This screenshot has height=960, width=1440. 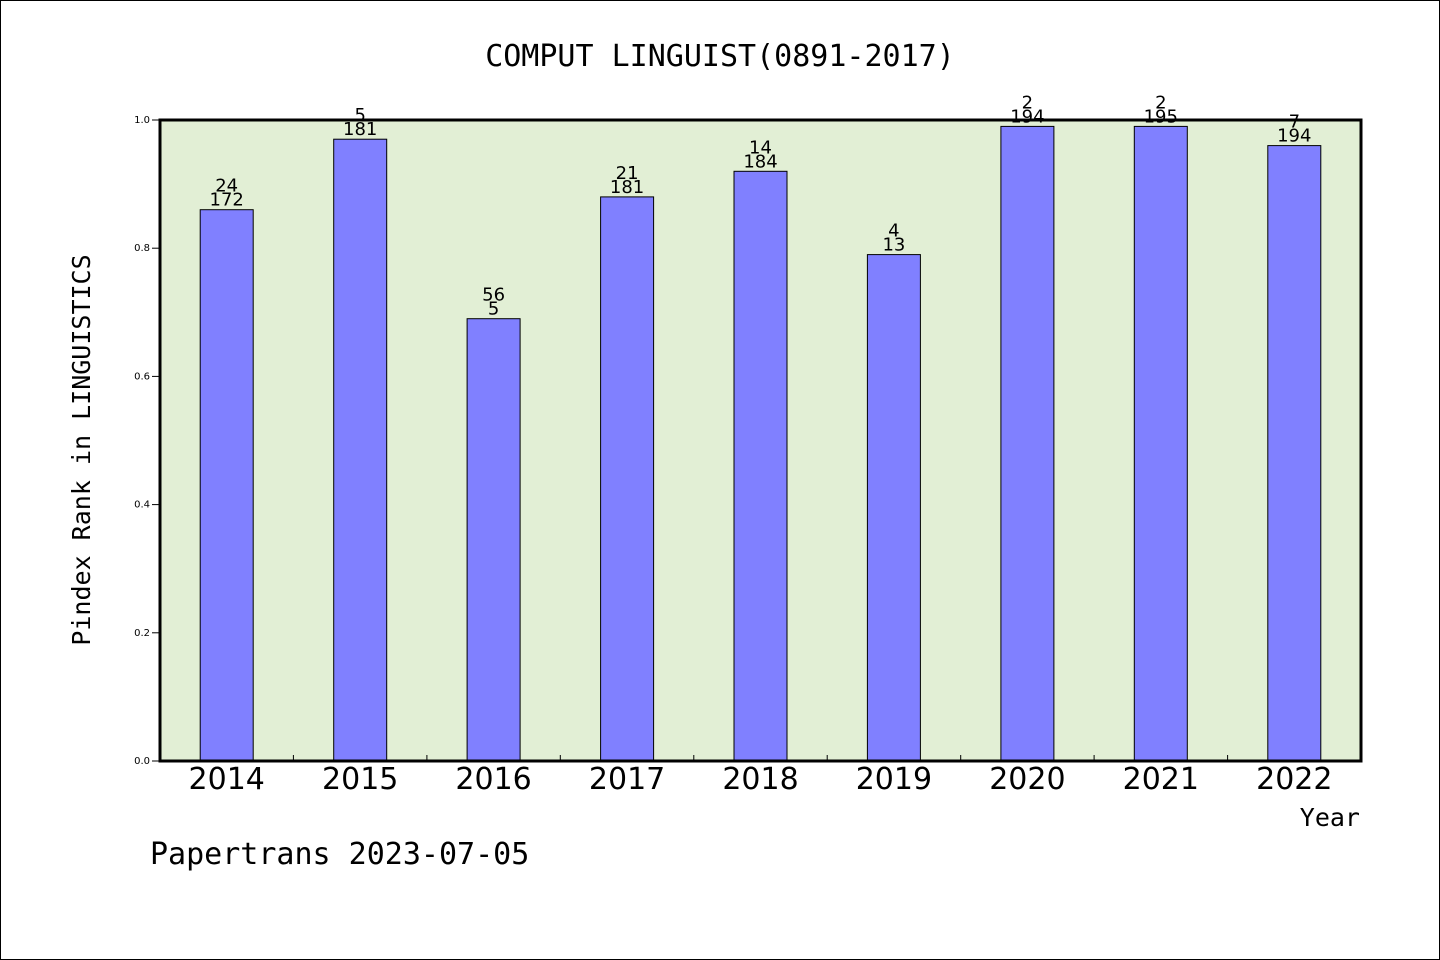 What do you see at coordinates (720, 56) in the screenshot?
I see `chart-title: COMPUT LINGUIST(0891-2017)` at bounding box center [720, 56].